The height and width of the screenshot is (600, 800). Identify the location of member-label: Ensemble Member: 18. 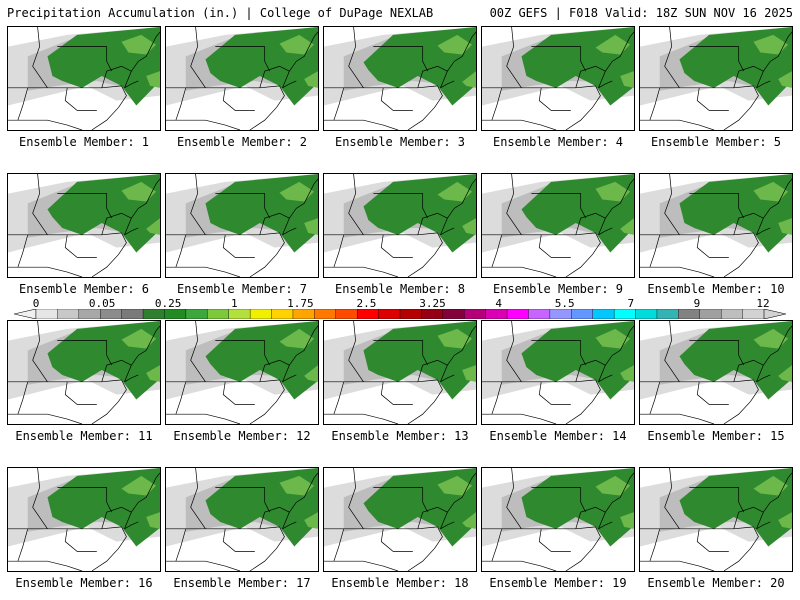
(400, 583).